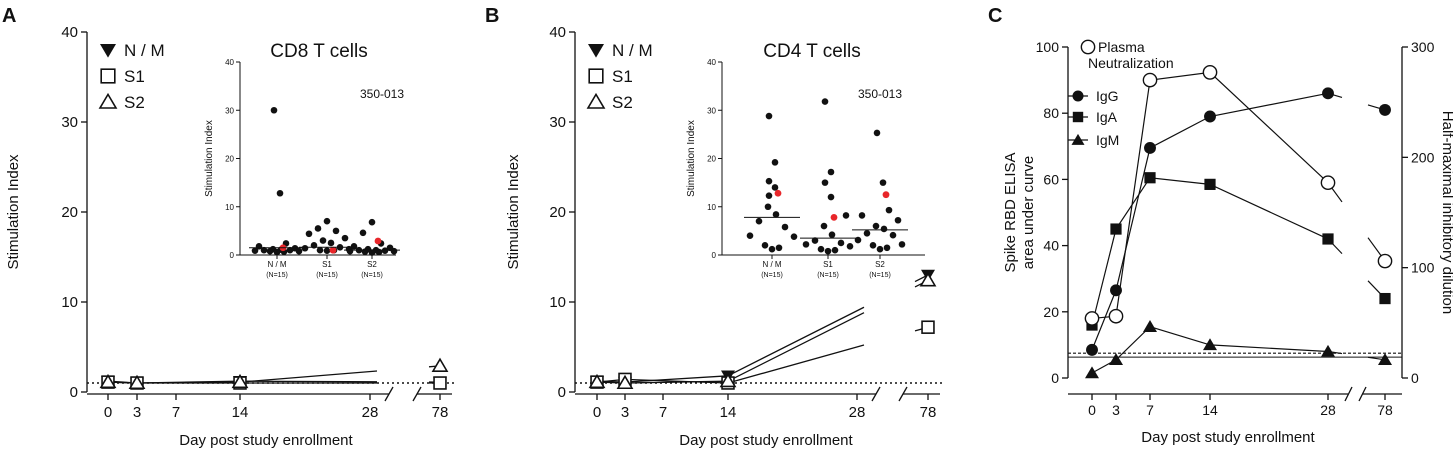 The height and width of the screenshot is (451, 1453). Describe the element at coordinates (370, 412) in the screenshot. I see `panel-a-x-tick-label: 28` at that location.